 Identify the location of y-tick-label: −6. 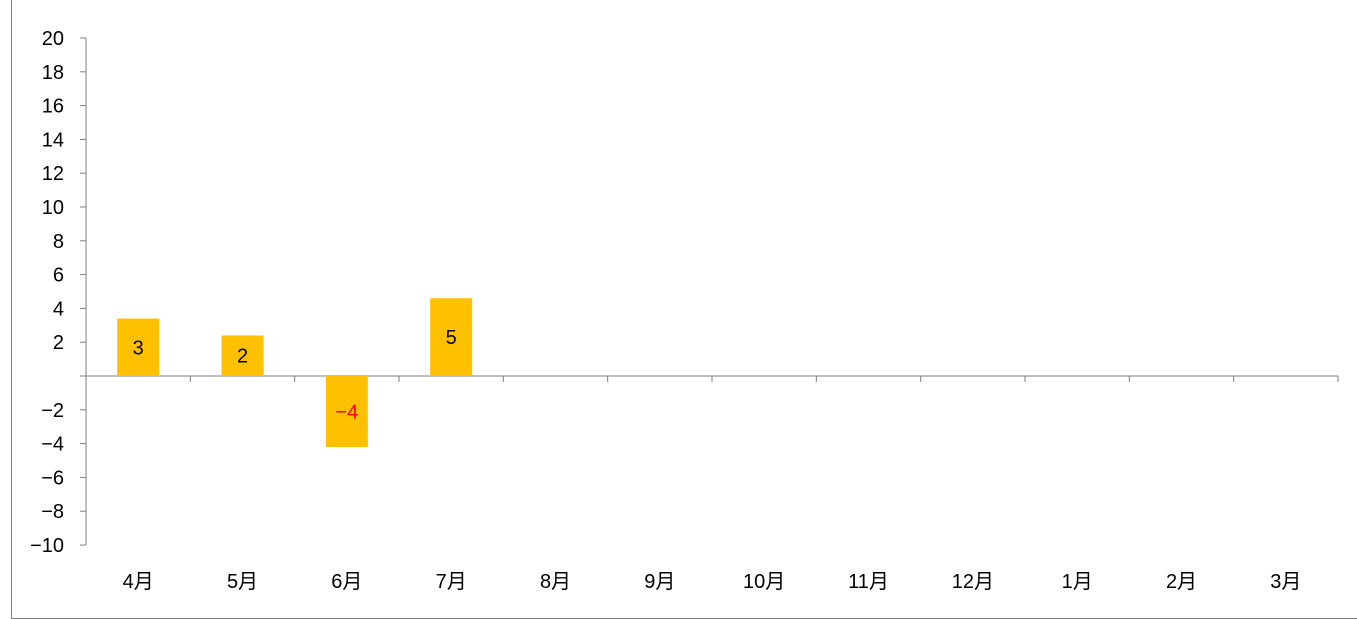
(52, 478).